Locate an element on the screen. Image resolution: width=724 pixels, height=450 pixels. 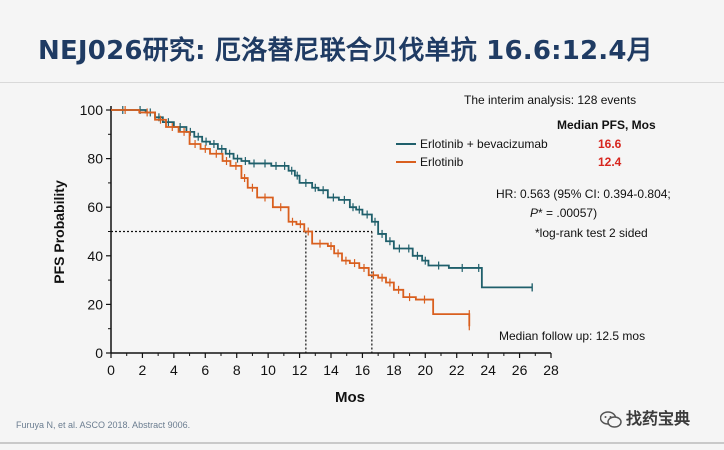
legend-label-combo: Erlotinib + bevacizumab is located at coordinates (484, 144).